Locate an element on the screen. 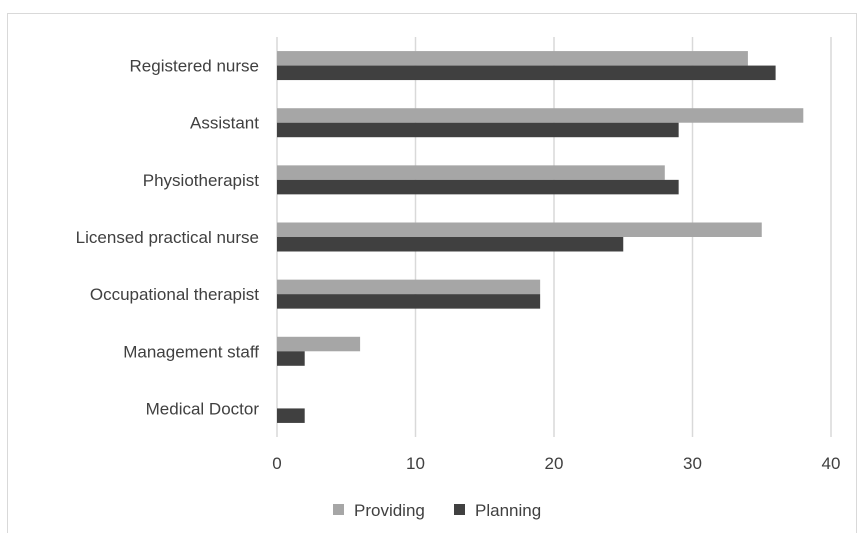 The image size is (859, 535). x-tick-label: 30 is located at coordinates (692, 463).